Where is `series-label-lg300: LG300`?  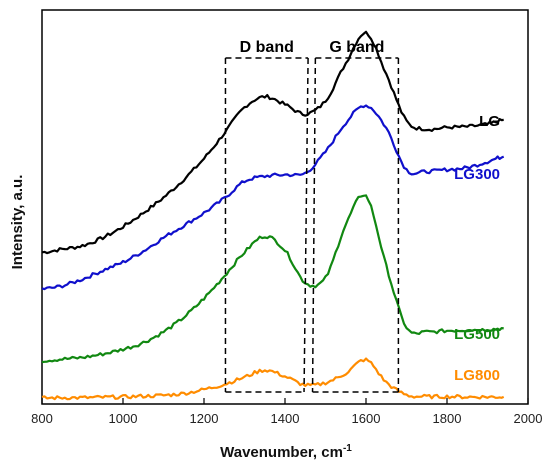
series-label-lg300: LG300 is located at coordinates (477, 174).